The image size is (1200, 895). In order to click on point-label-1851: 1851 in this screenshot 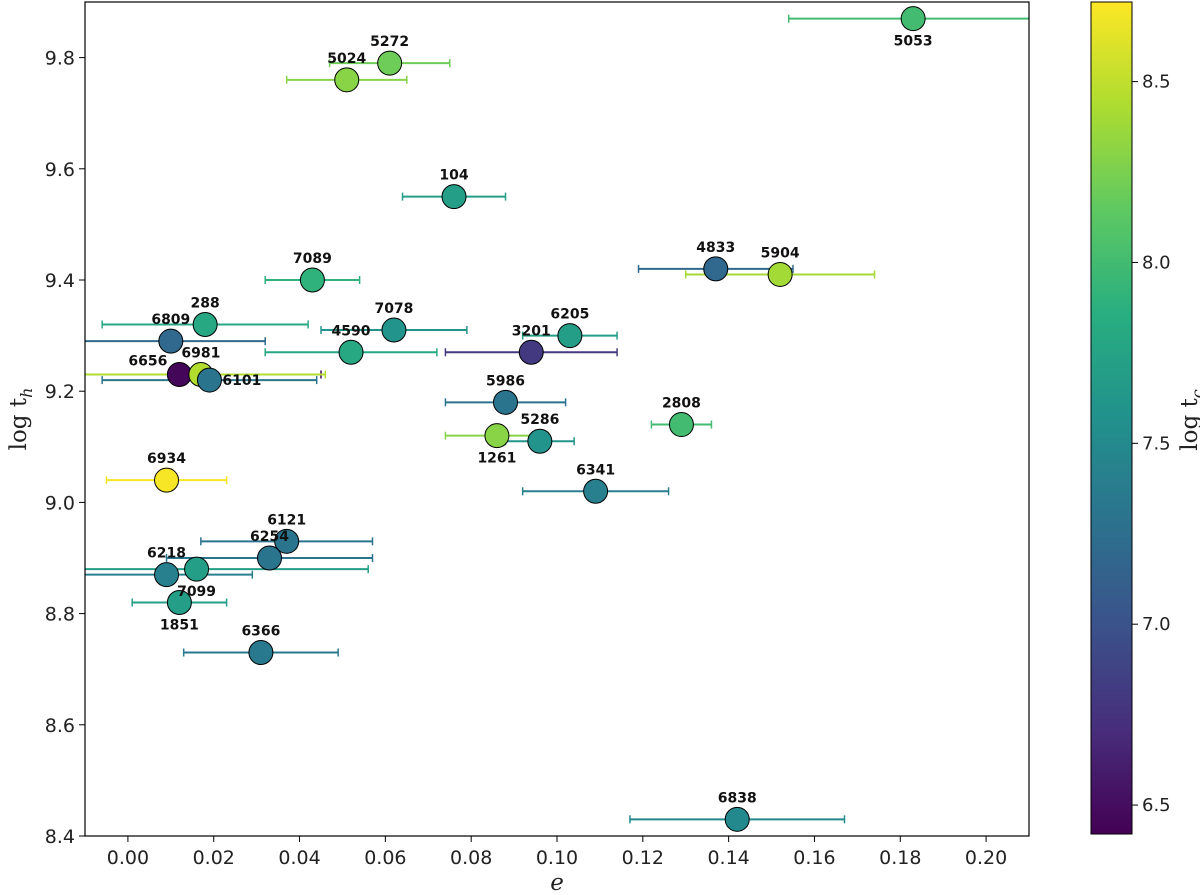, I will do `click(179, 625)`.